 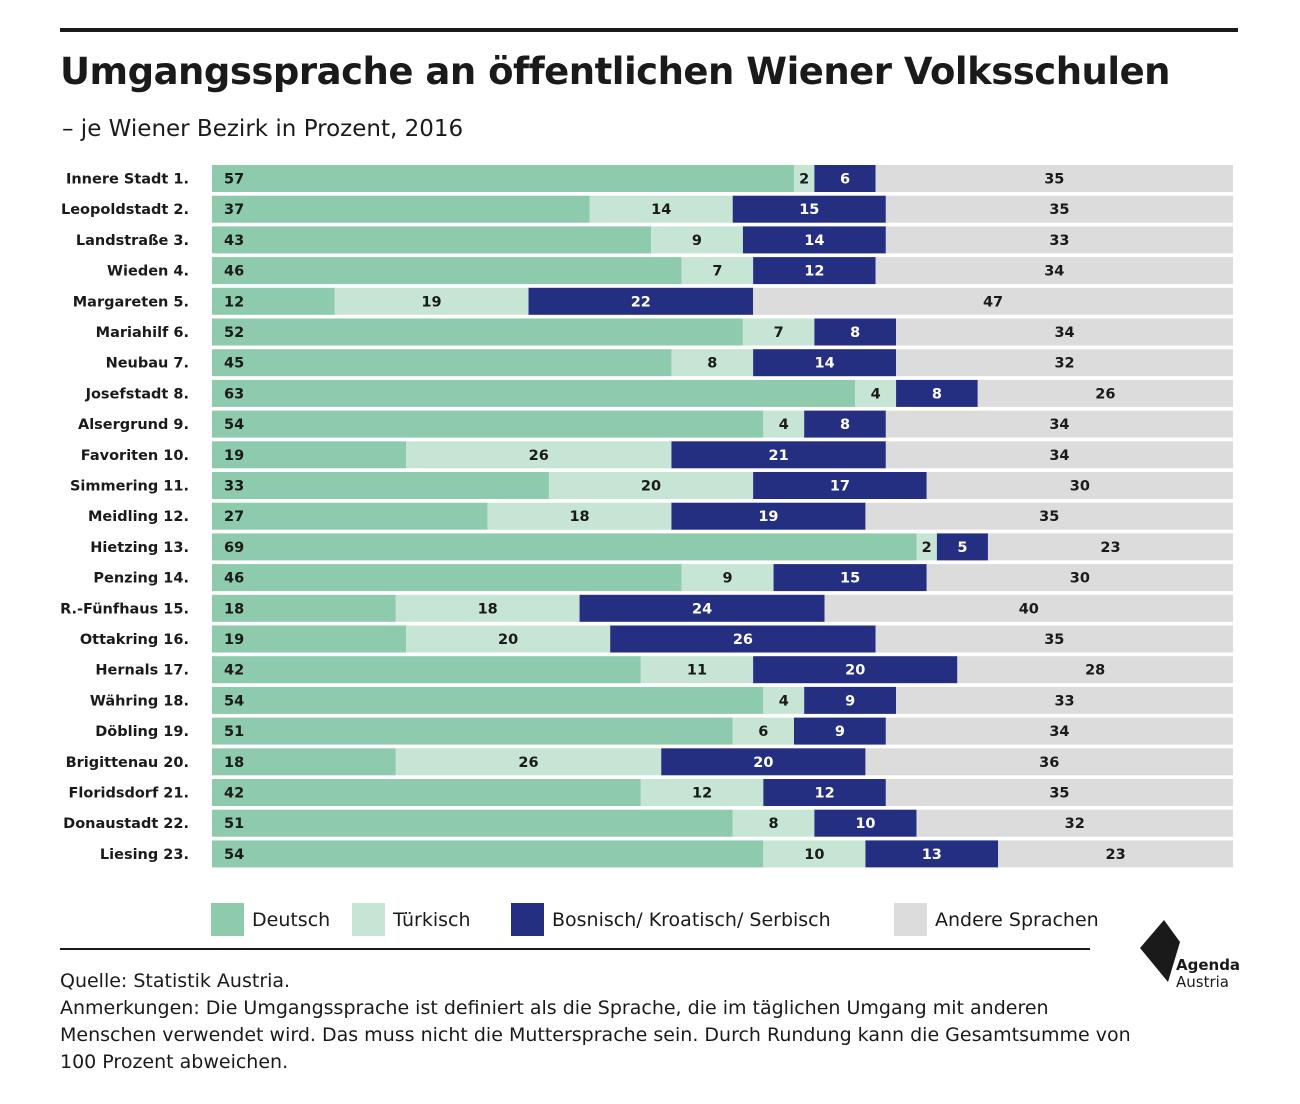 I want to click on bar-türkisch-4, so click(x=717, y=271).